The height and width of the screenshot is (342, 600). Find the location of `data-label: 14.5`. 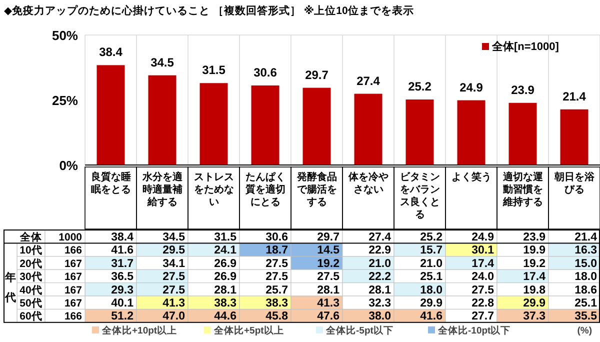

data-label: 14.5 is located at coordinates (328, 250).